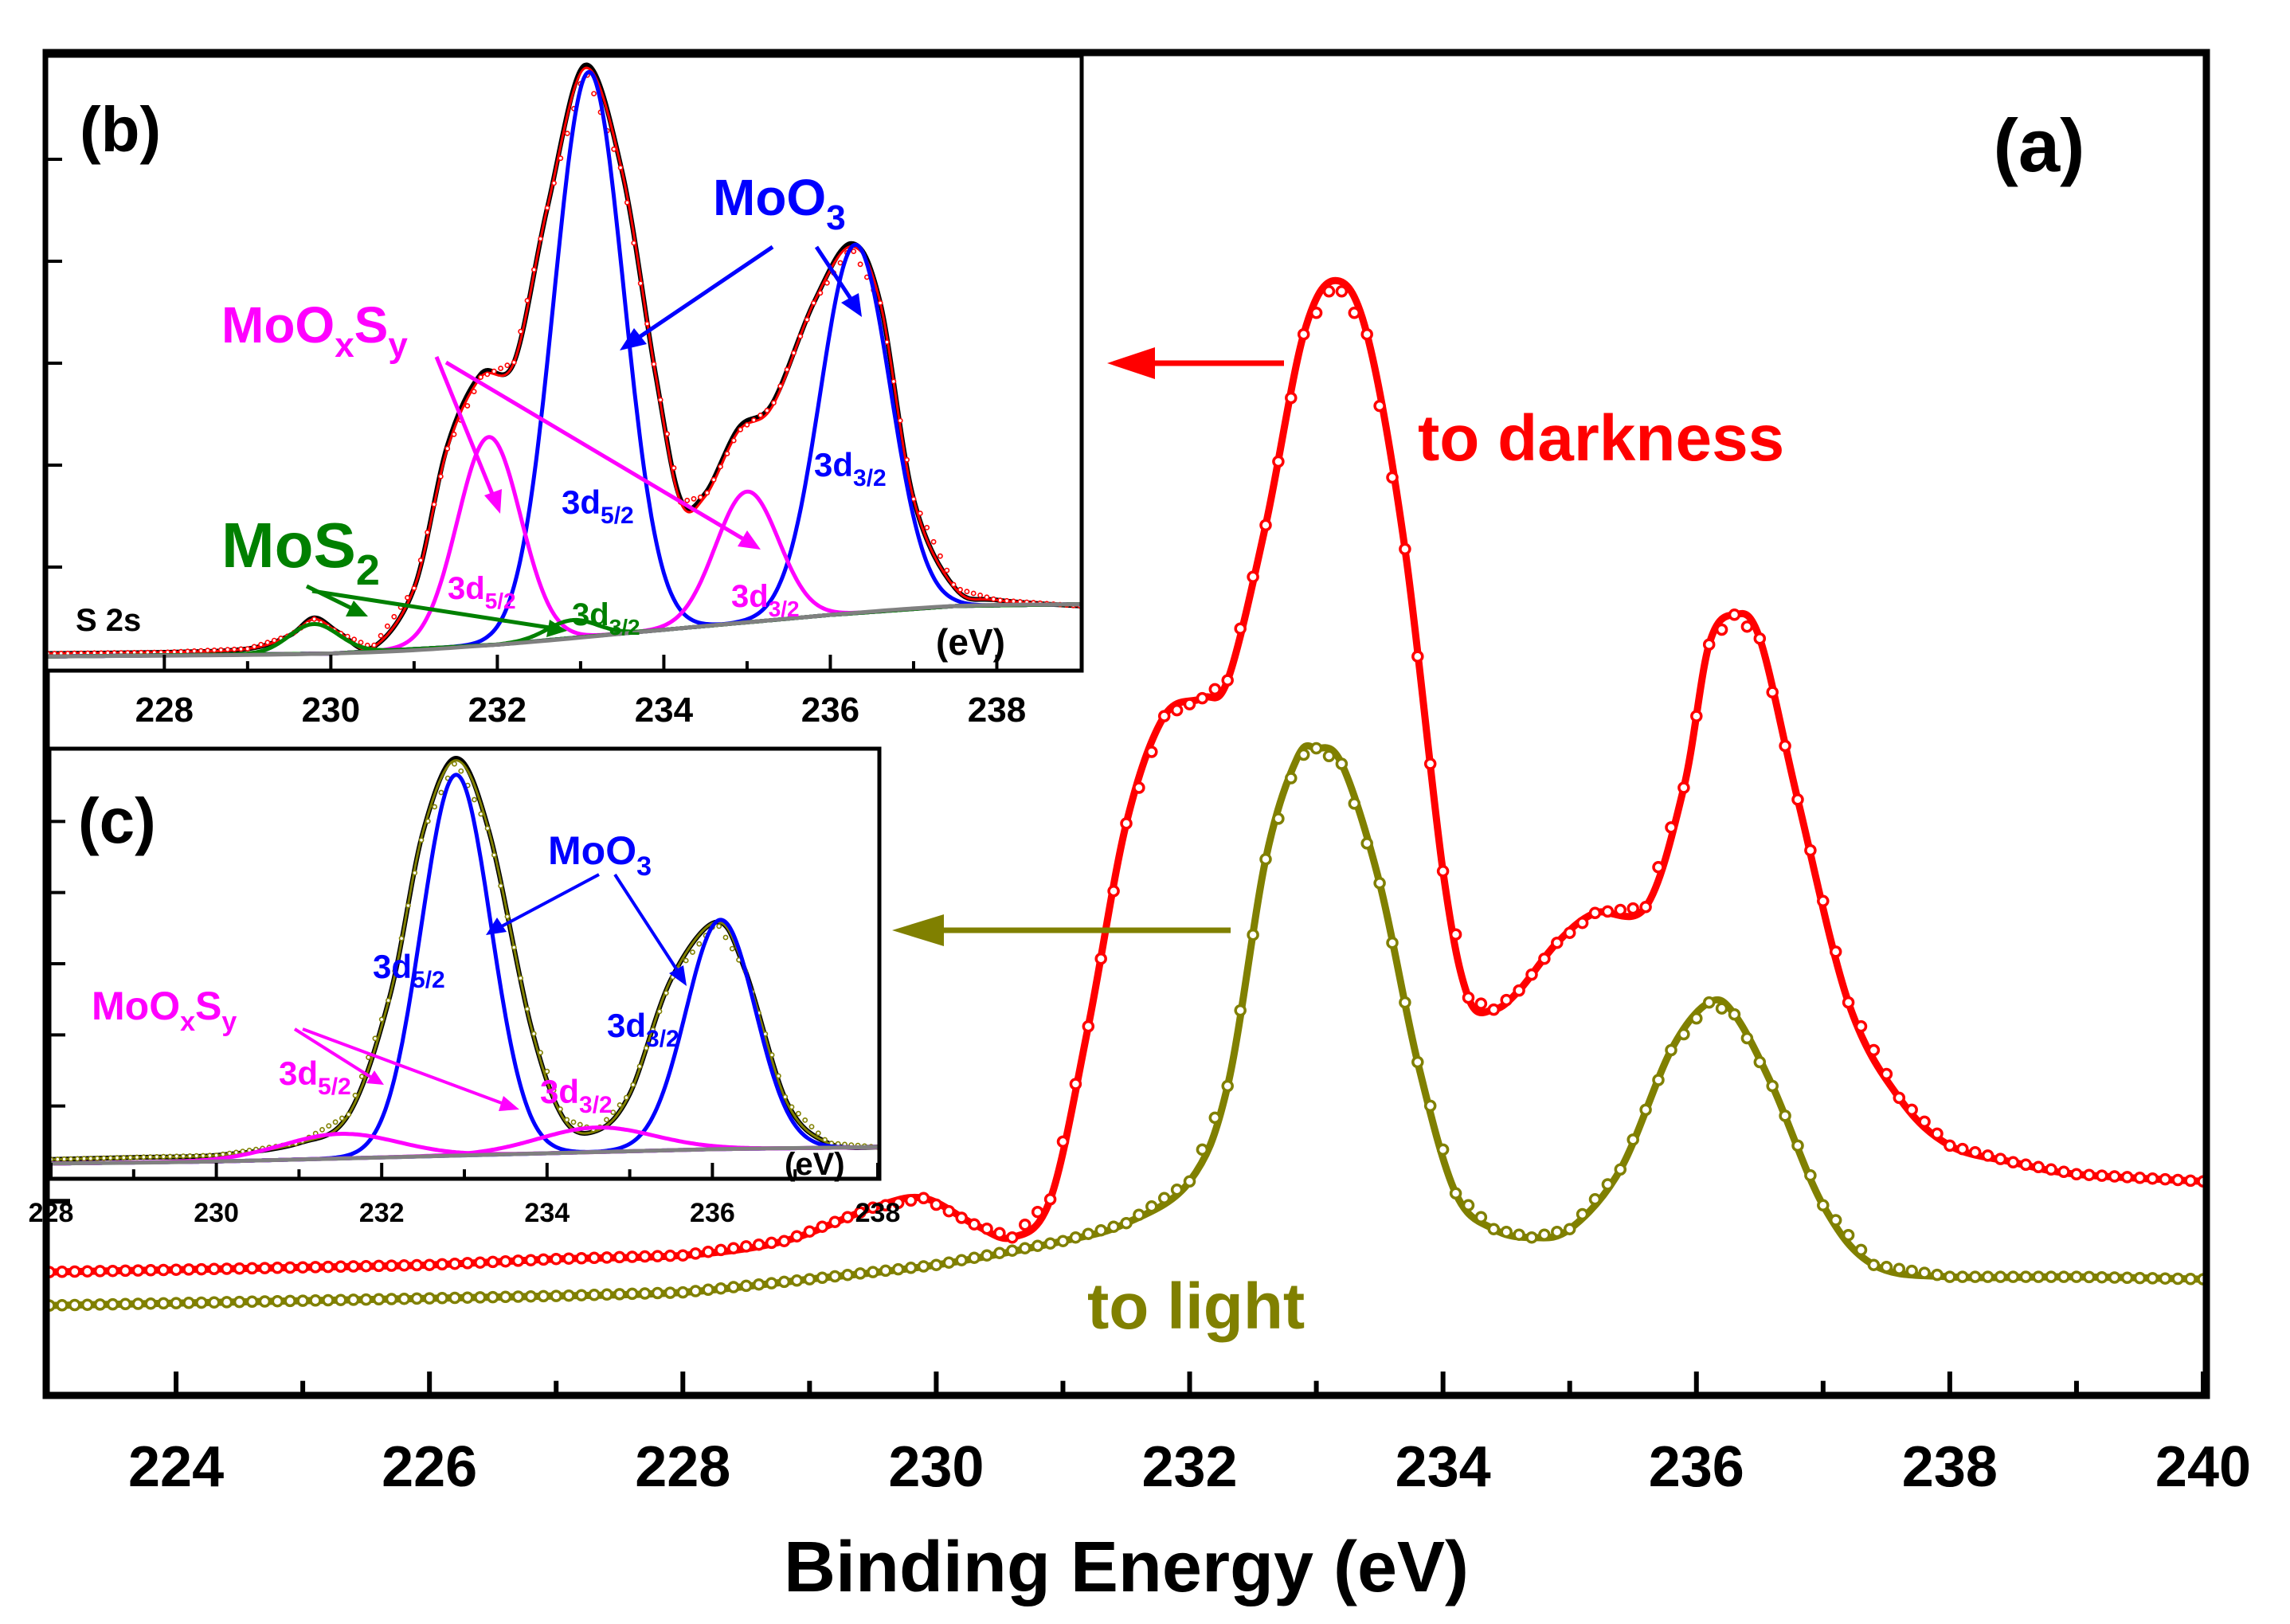  What do you see at coordinates (523, 413) in the screenshot?
I see `inset-b-ticks` at bounding box center [523, 413].